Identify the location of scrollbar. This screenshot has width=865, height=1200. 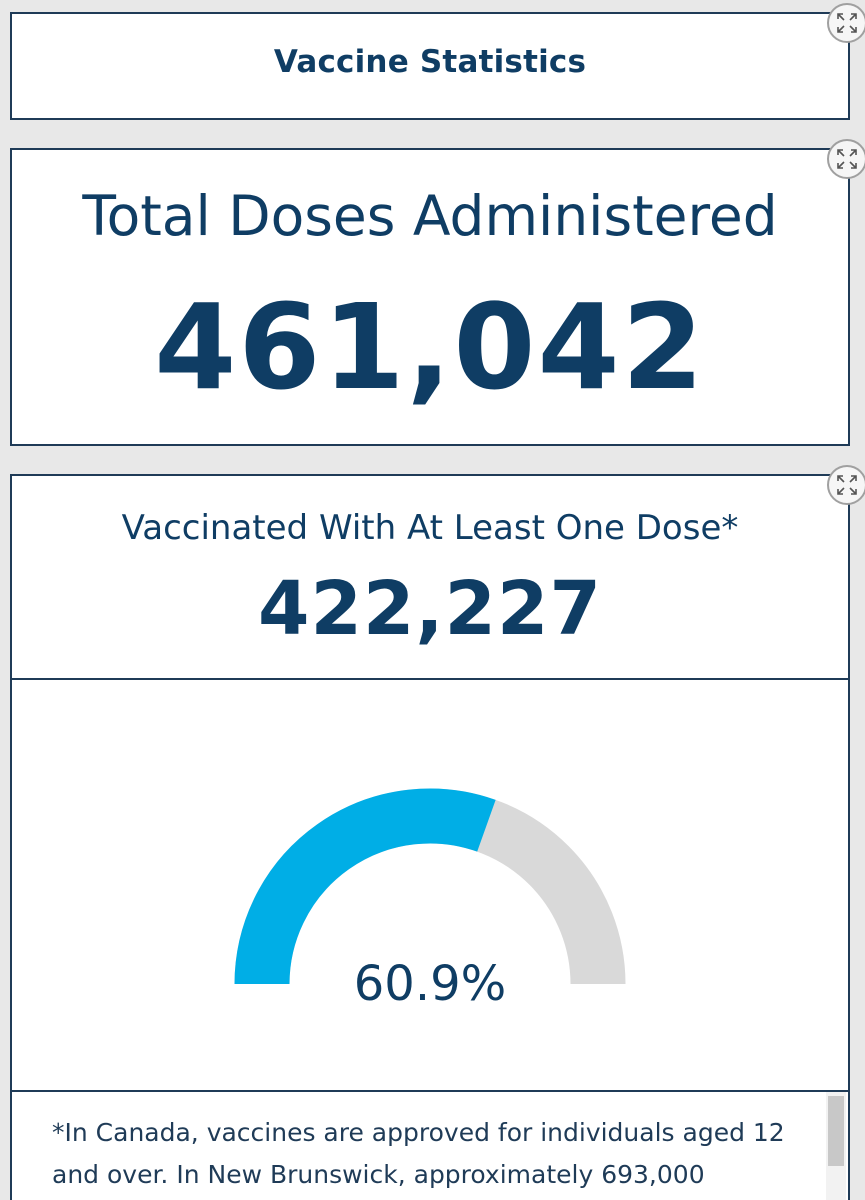
(836, 1146).